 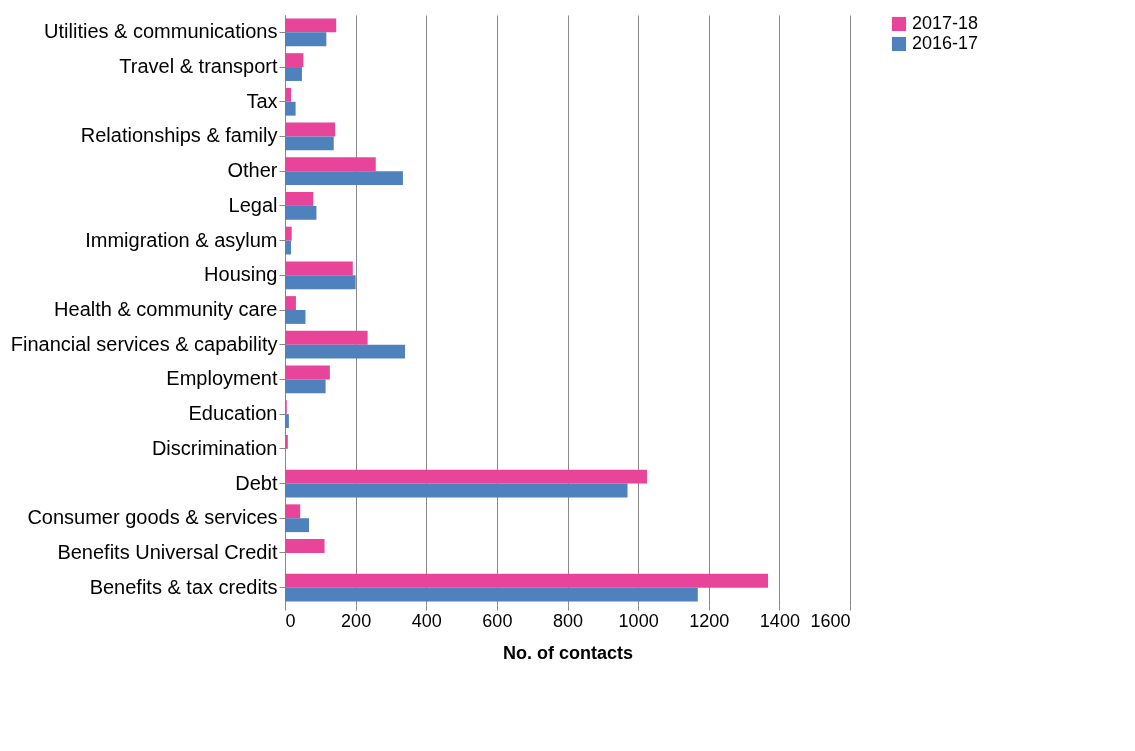 I want to click on x-tick-label: 600, so click(x=497, y=620).